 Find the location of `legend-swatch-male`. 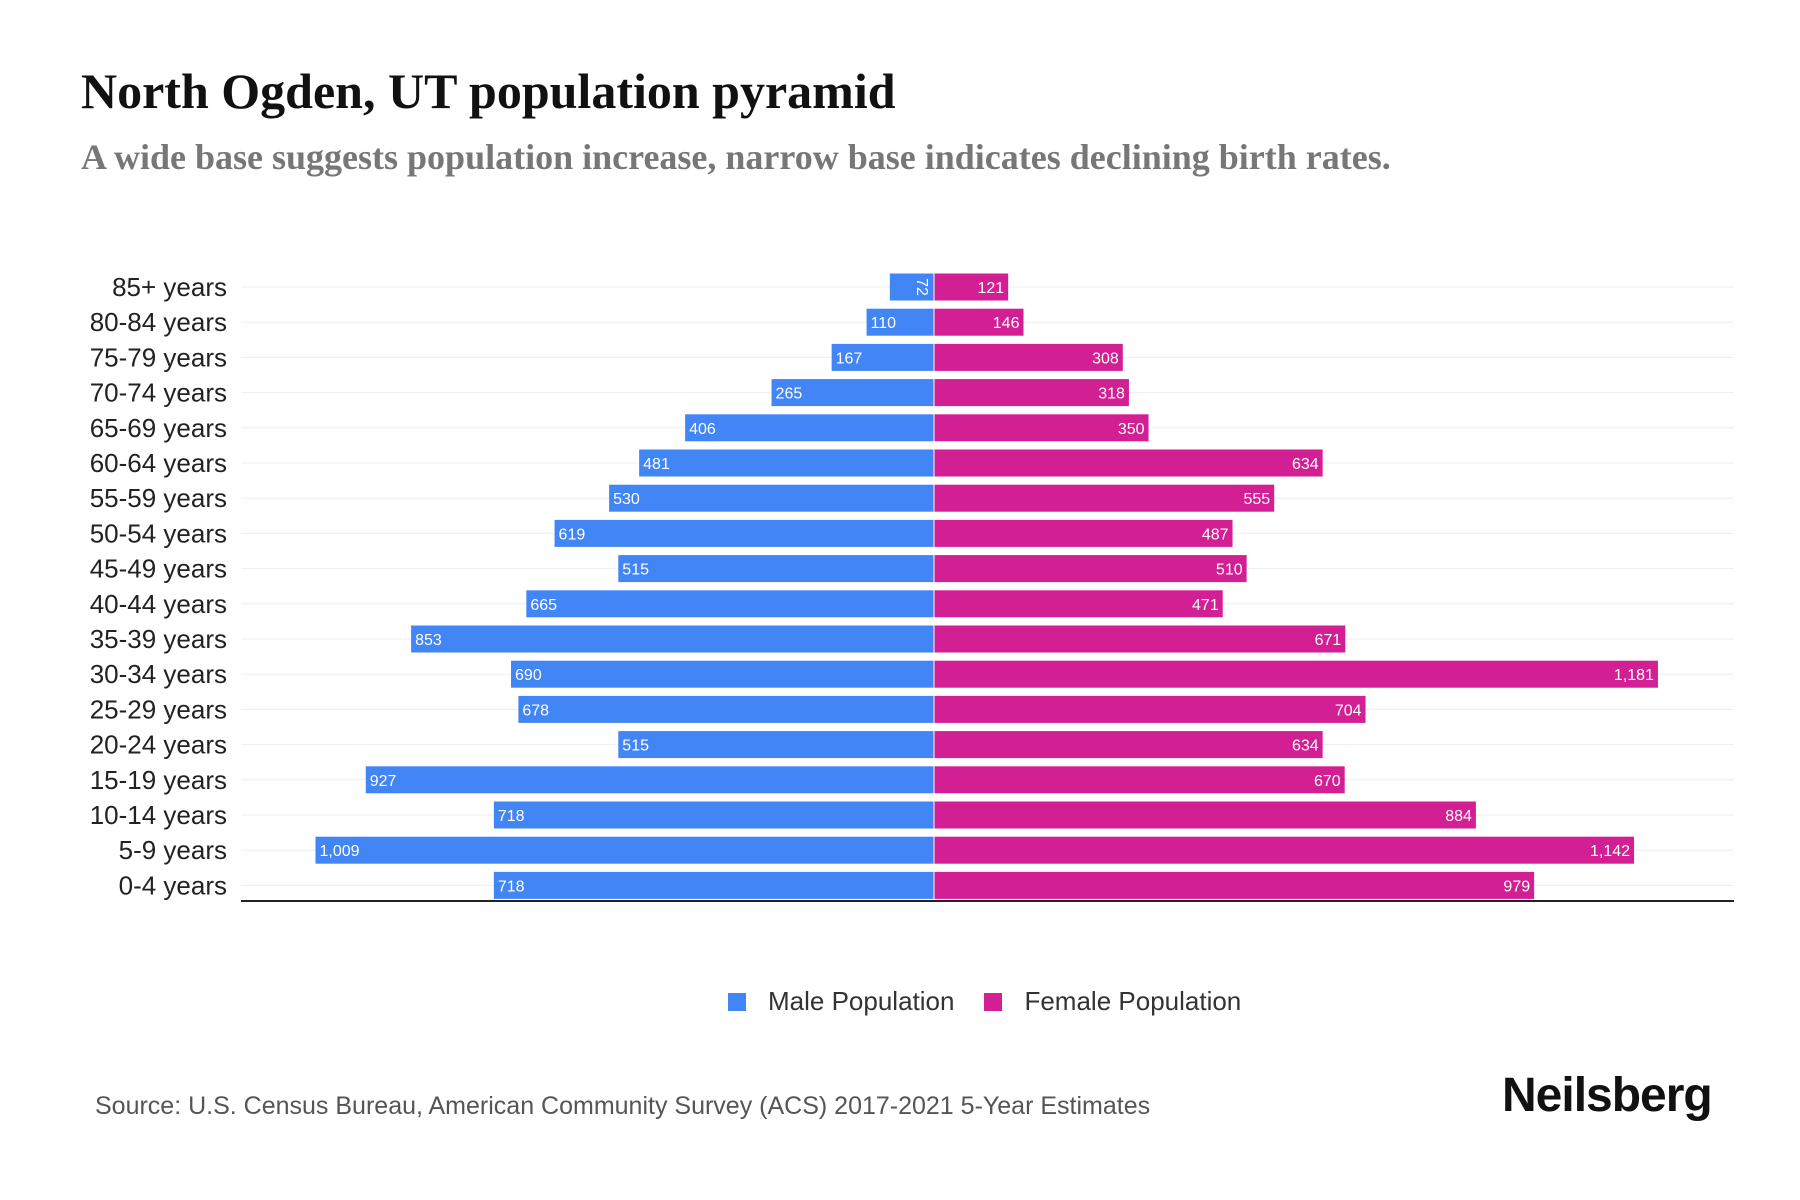

legend-swatch-male is located at coordinates (737, 1001).